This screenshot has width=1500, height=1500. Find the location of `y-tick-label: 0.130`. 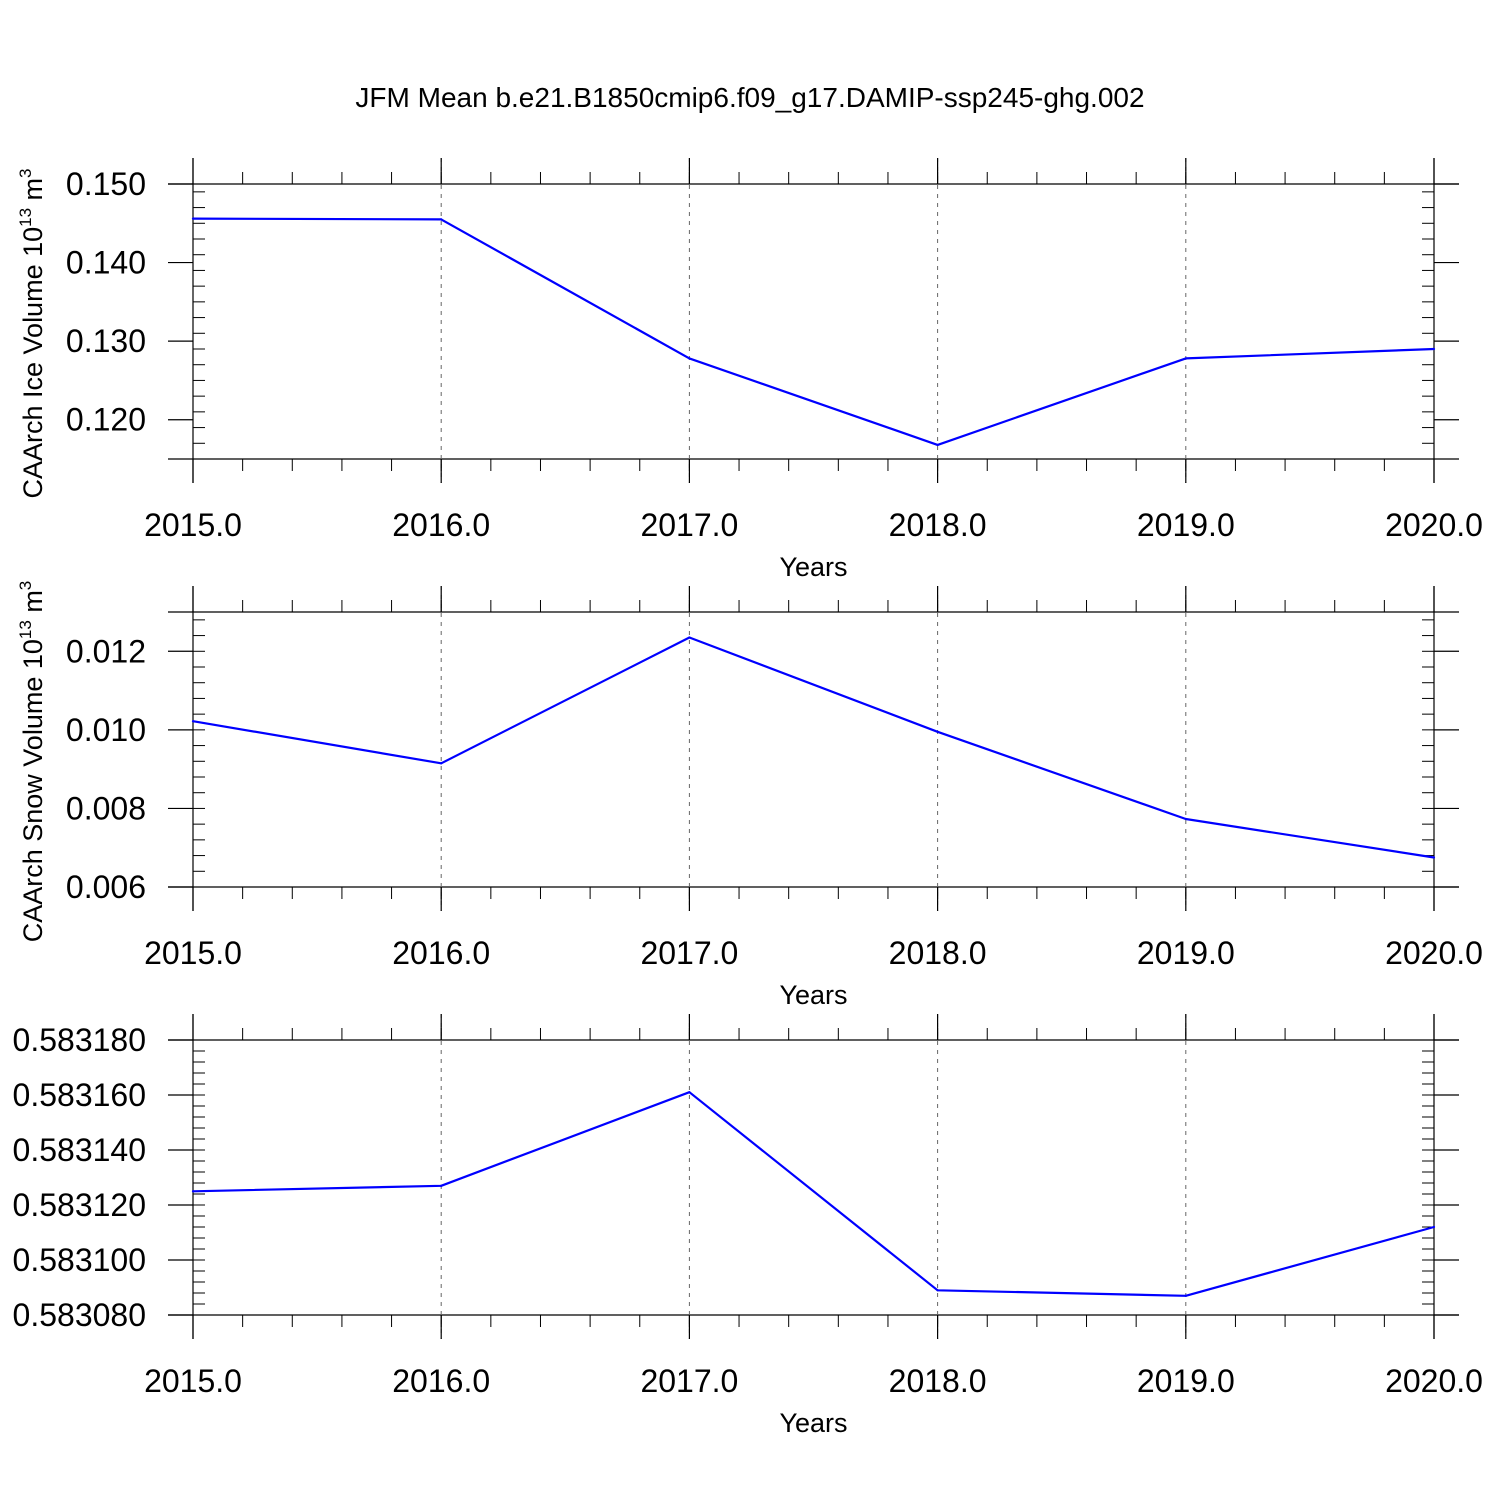

y-tick-label: 0.130 is located at coordinates (106, 341).